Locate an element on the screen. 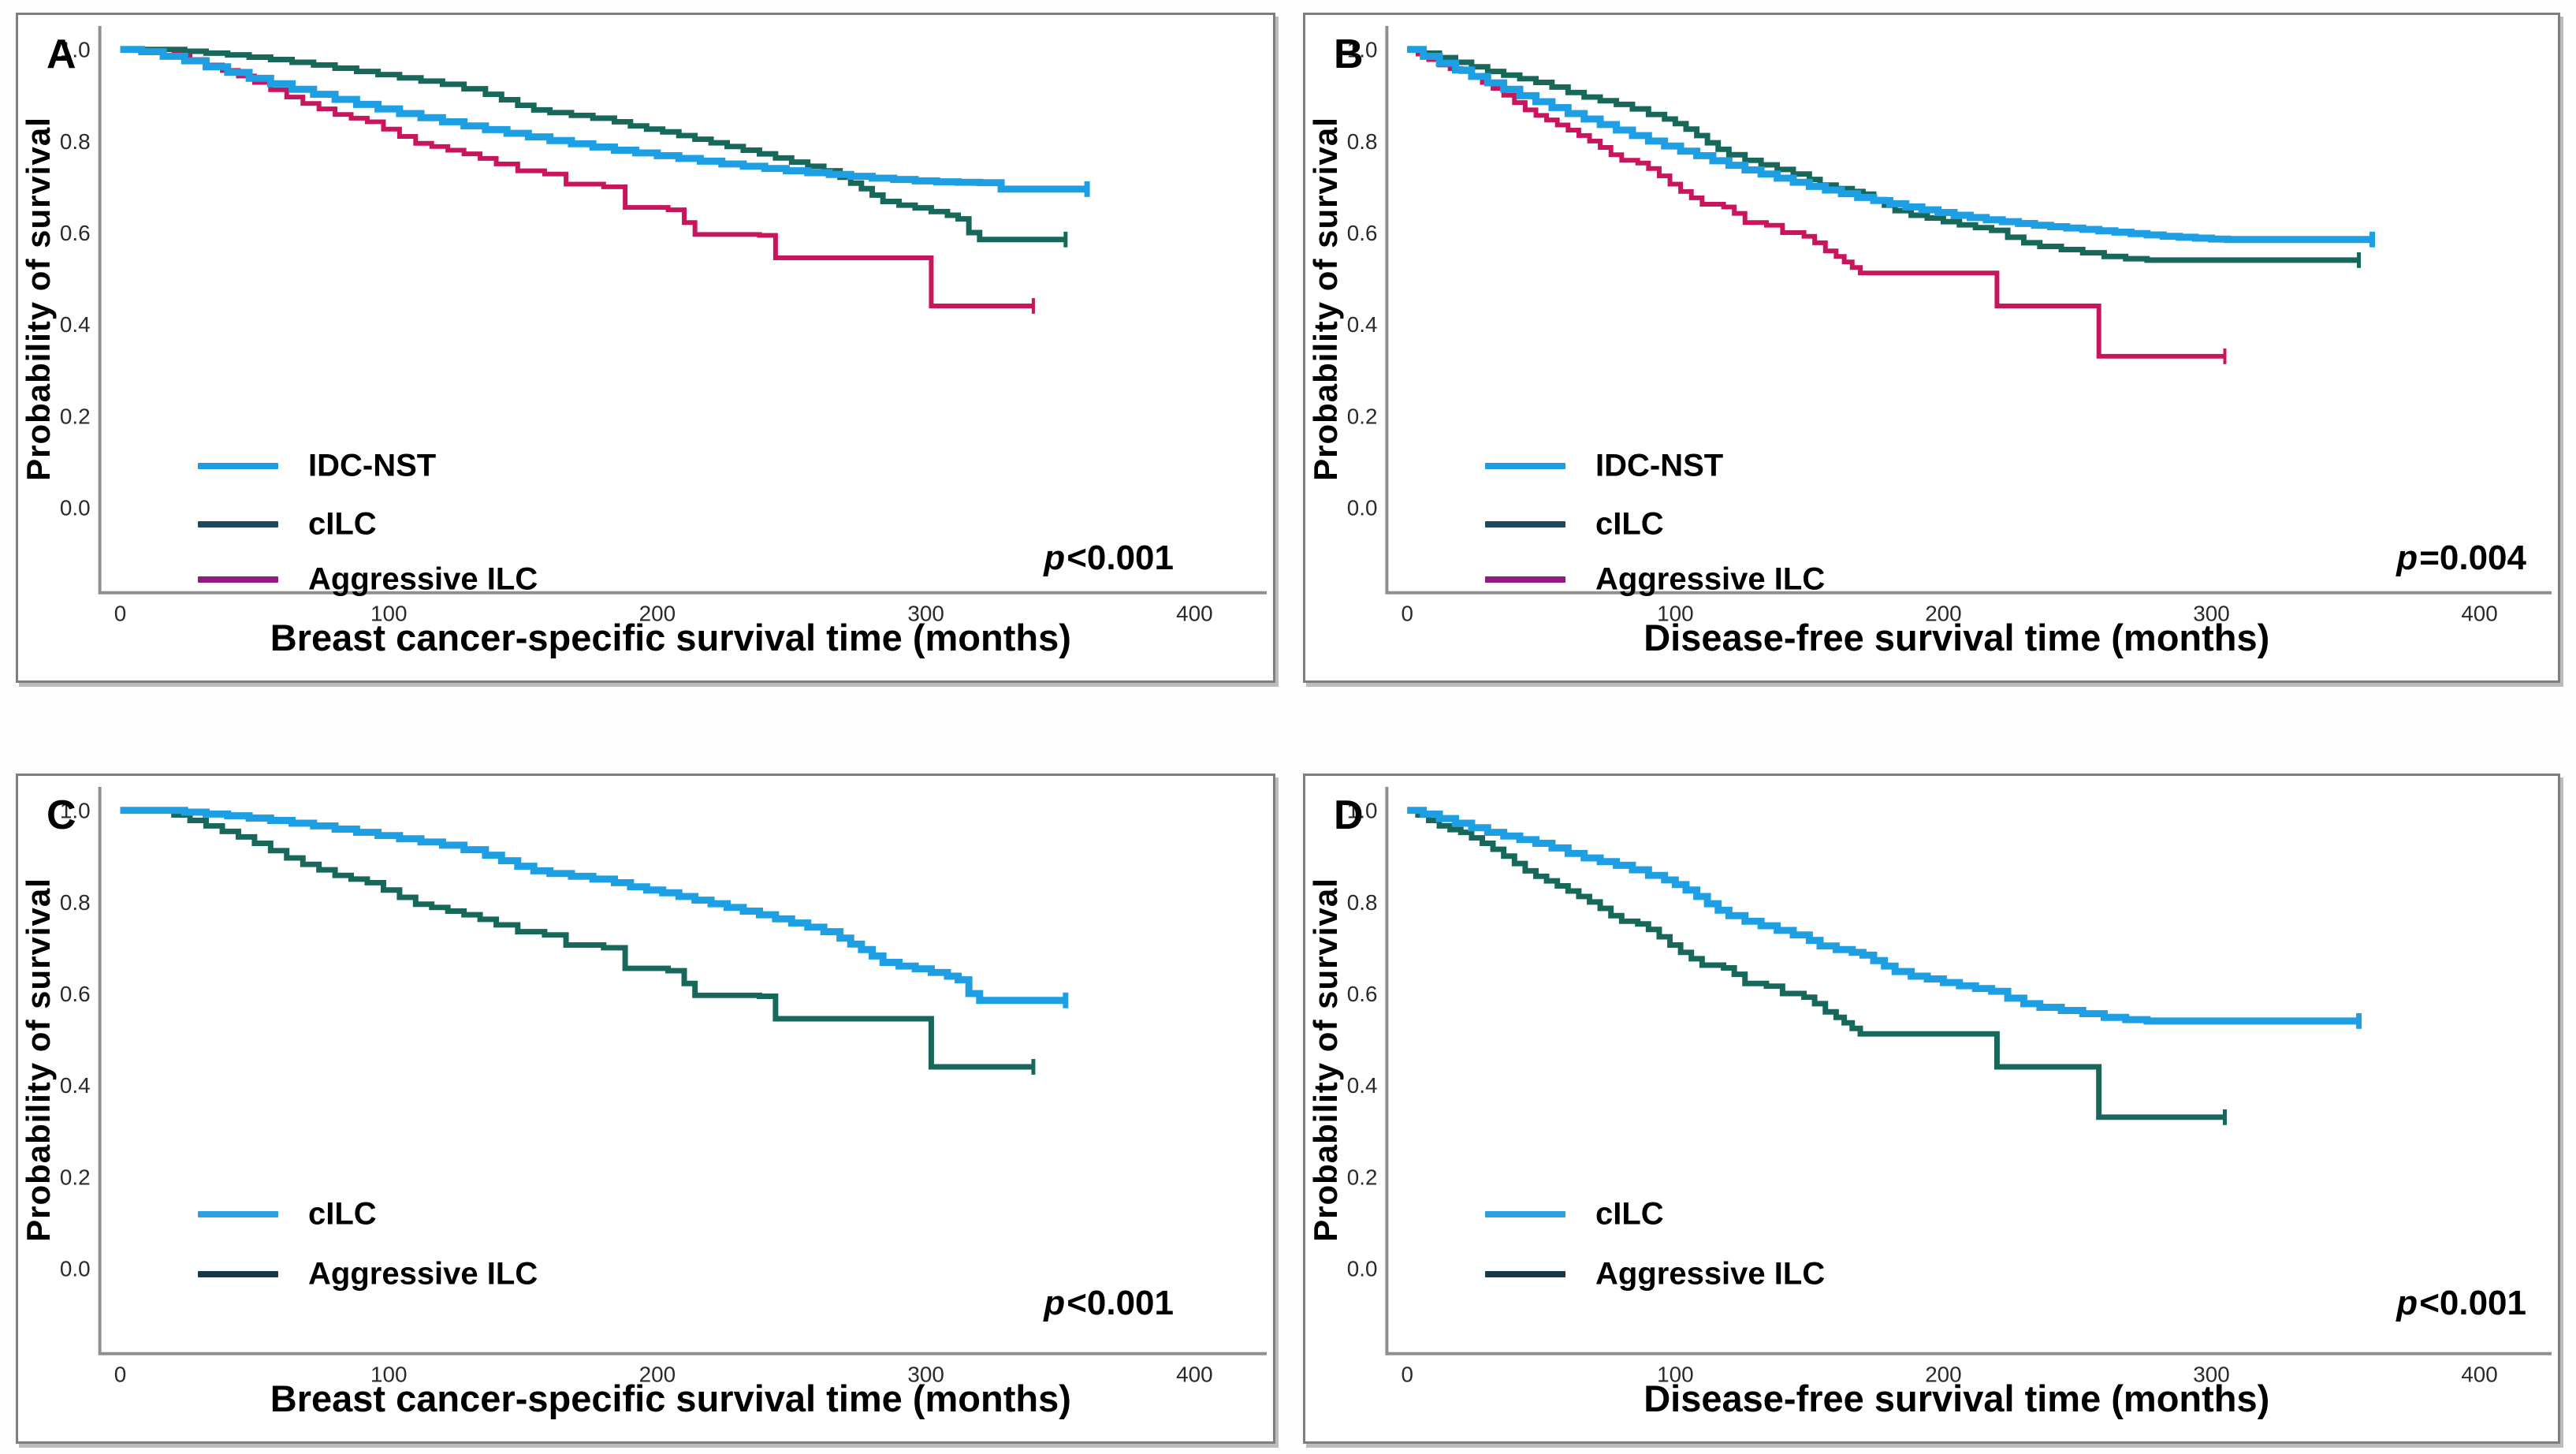  p-value: p=0.004 is located at coordinates (2461, 558).